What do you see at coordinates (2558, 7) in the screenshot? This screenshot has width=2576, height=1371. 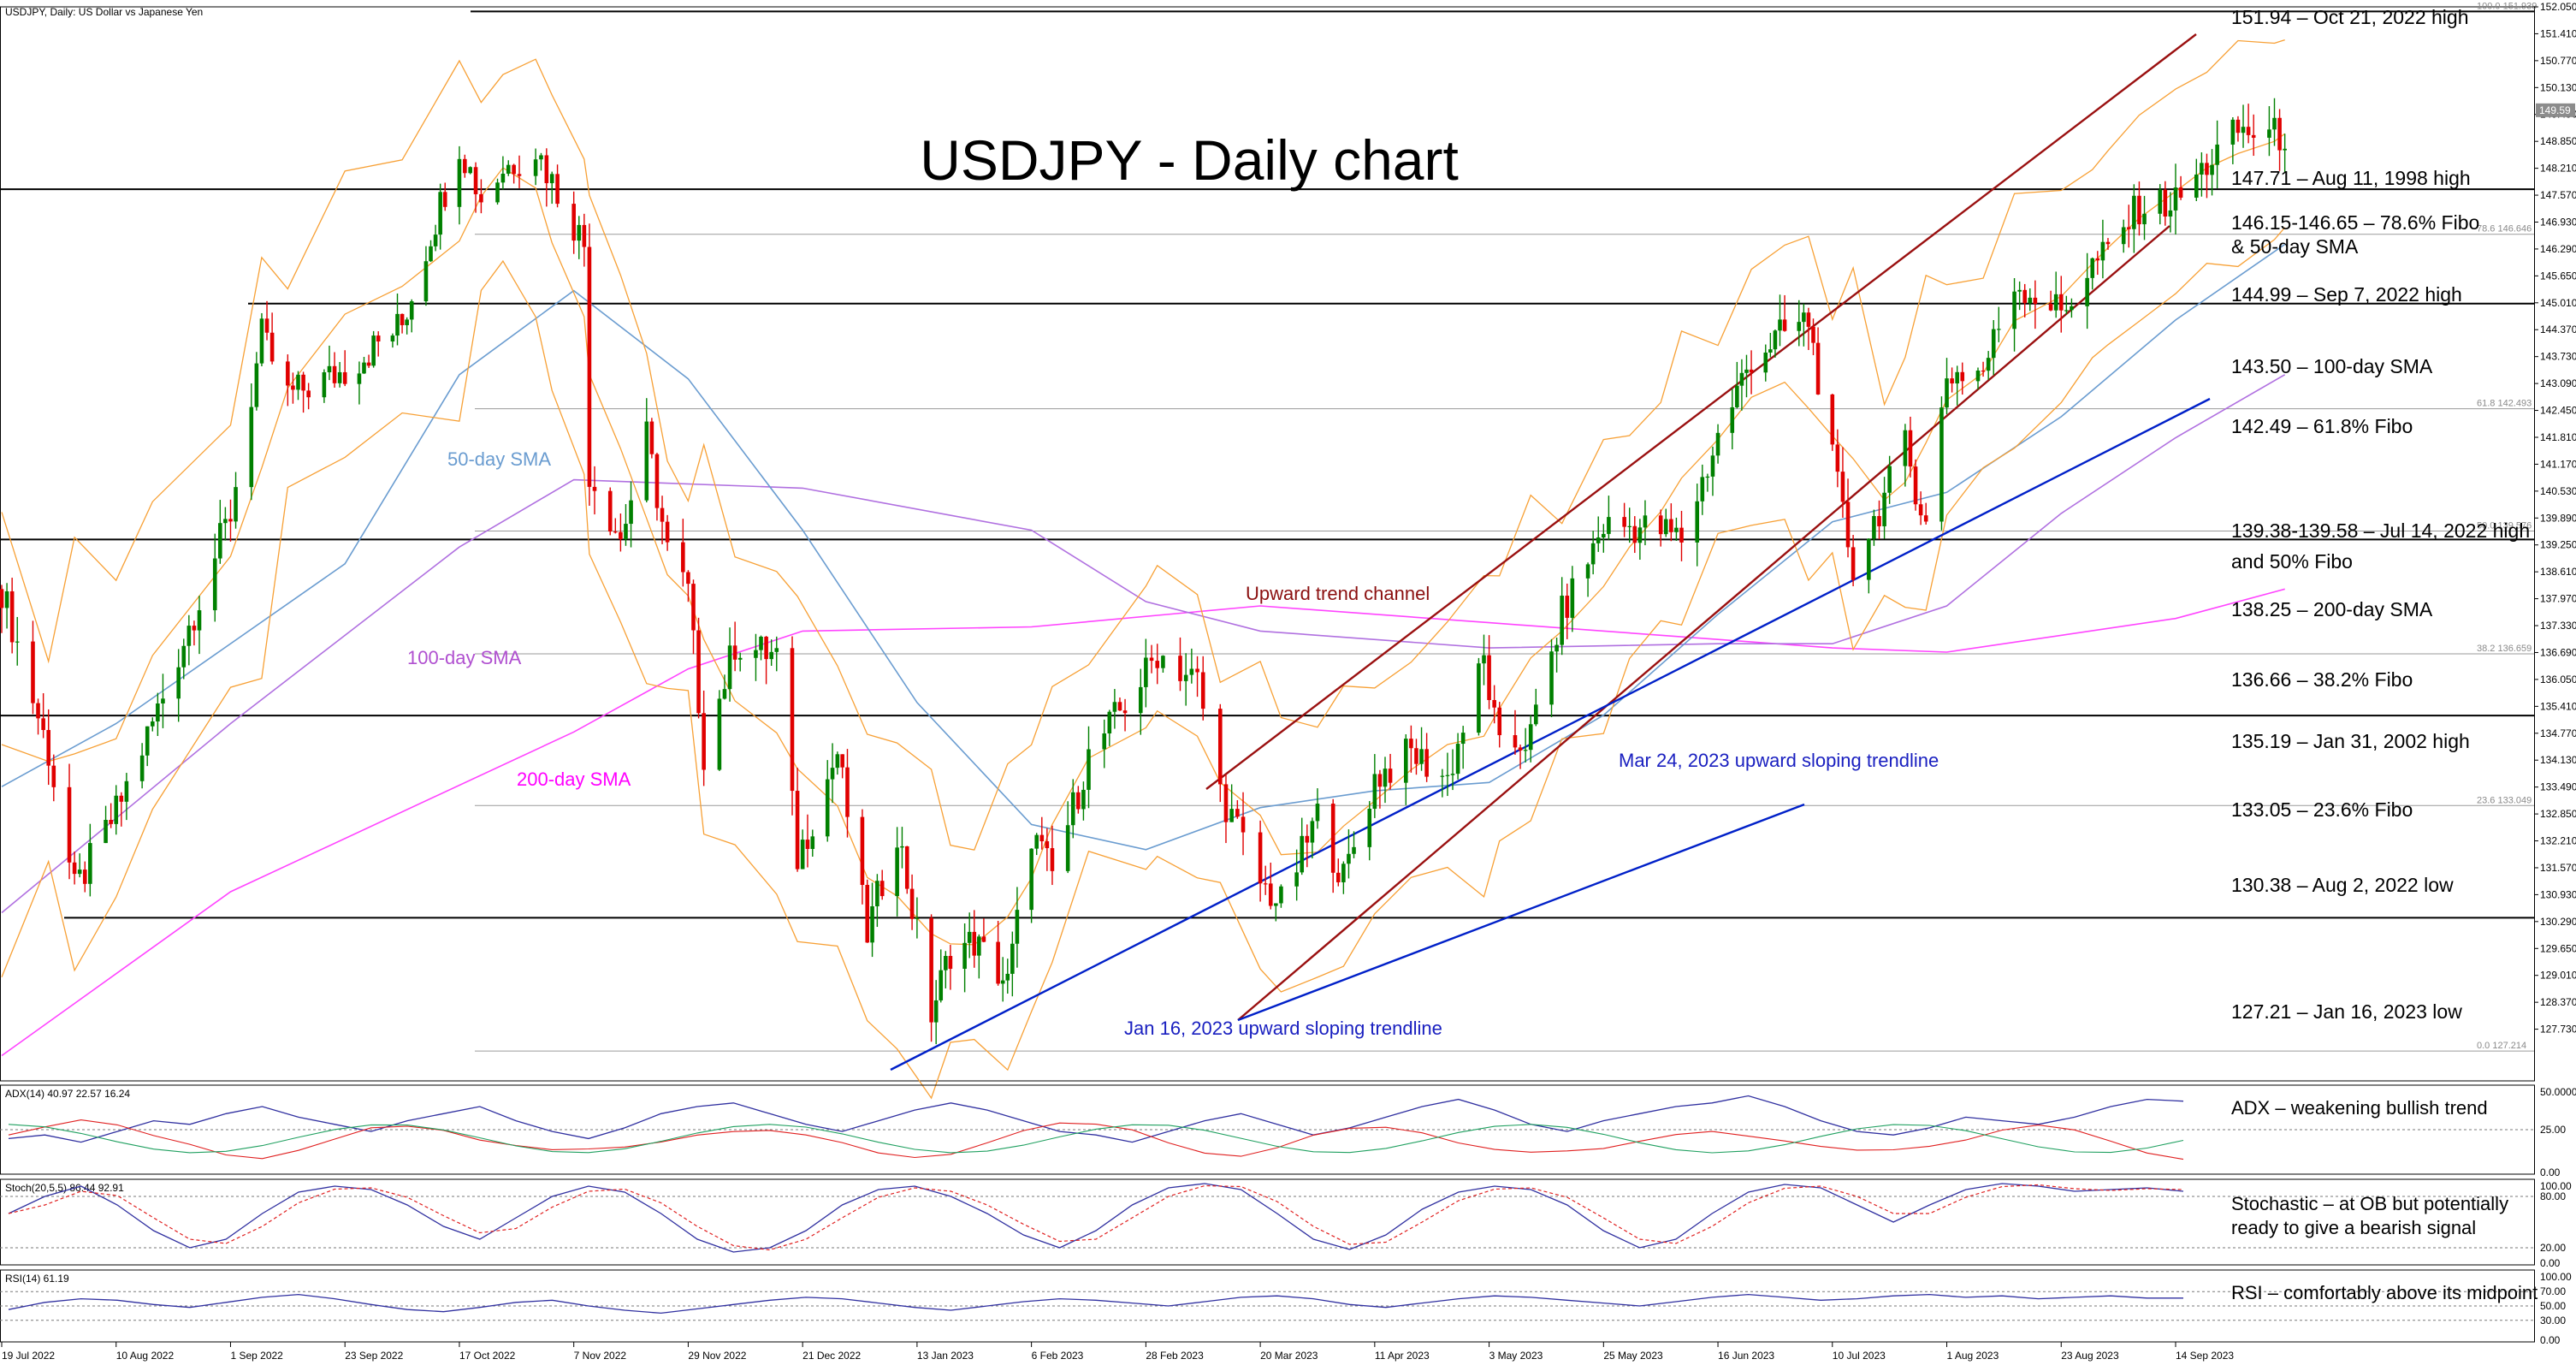 I see `price-tick-label: 152.050` at bounding box center [2558, 7].